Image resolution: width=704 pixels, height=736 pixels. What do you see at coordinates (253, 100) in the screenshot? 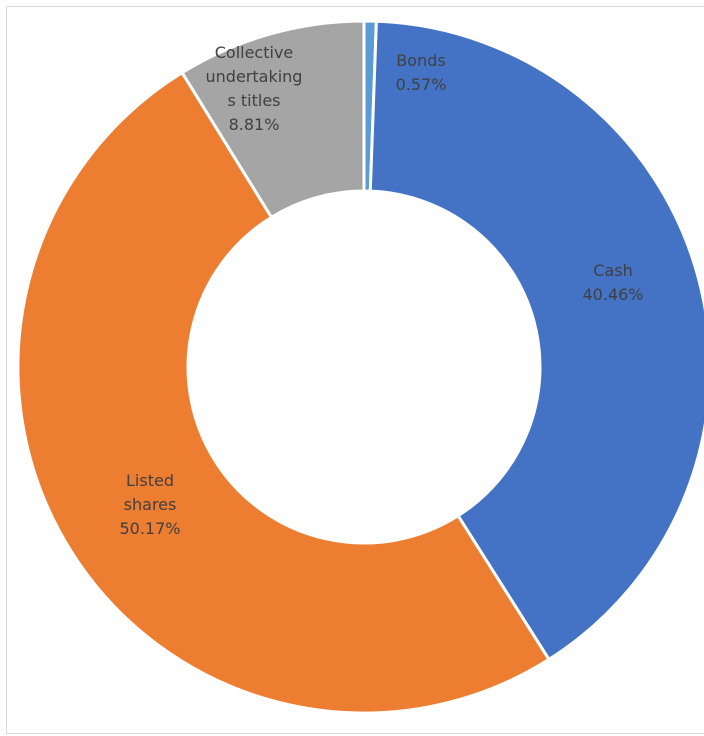
I see `data-label-line: s titles` at bounding box center [253, 100].